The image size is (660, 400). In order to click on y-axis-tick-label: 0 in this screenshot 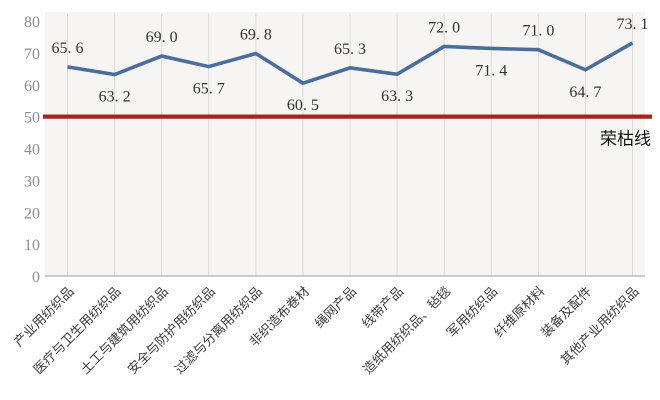, I will do `click(36, 277)`.